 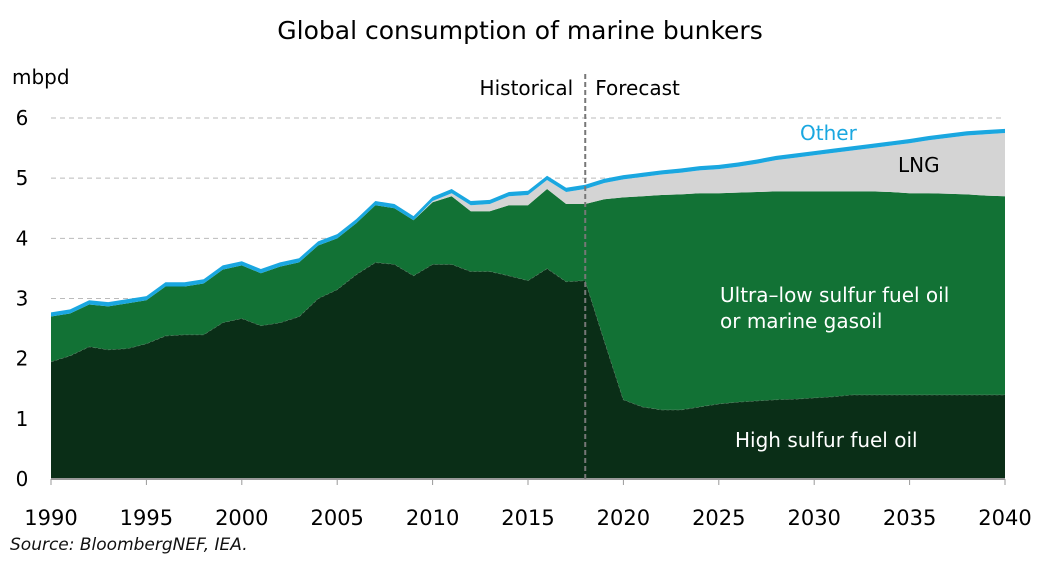 What do you see at coordinates (22, 238) in the screenshot?
I see `y-tick-label: 4` at bounding box center [22, 238].